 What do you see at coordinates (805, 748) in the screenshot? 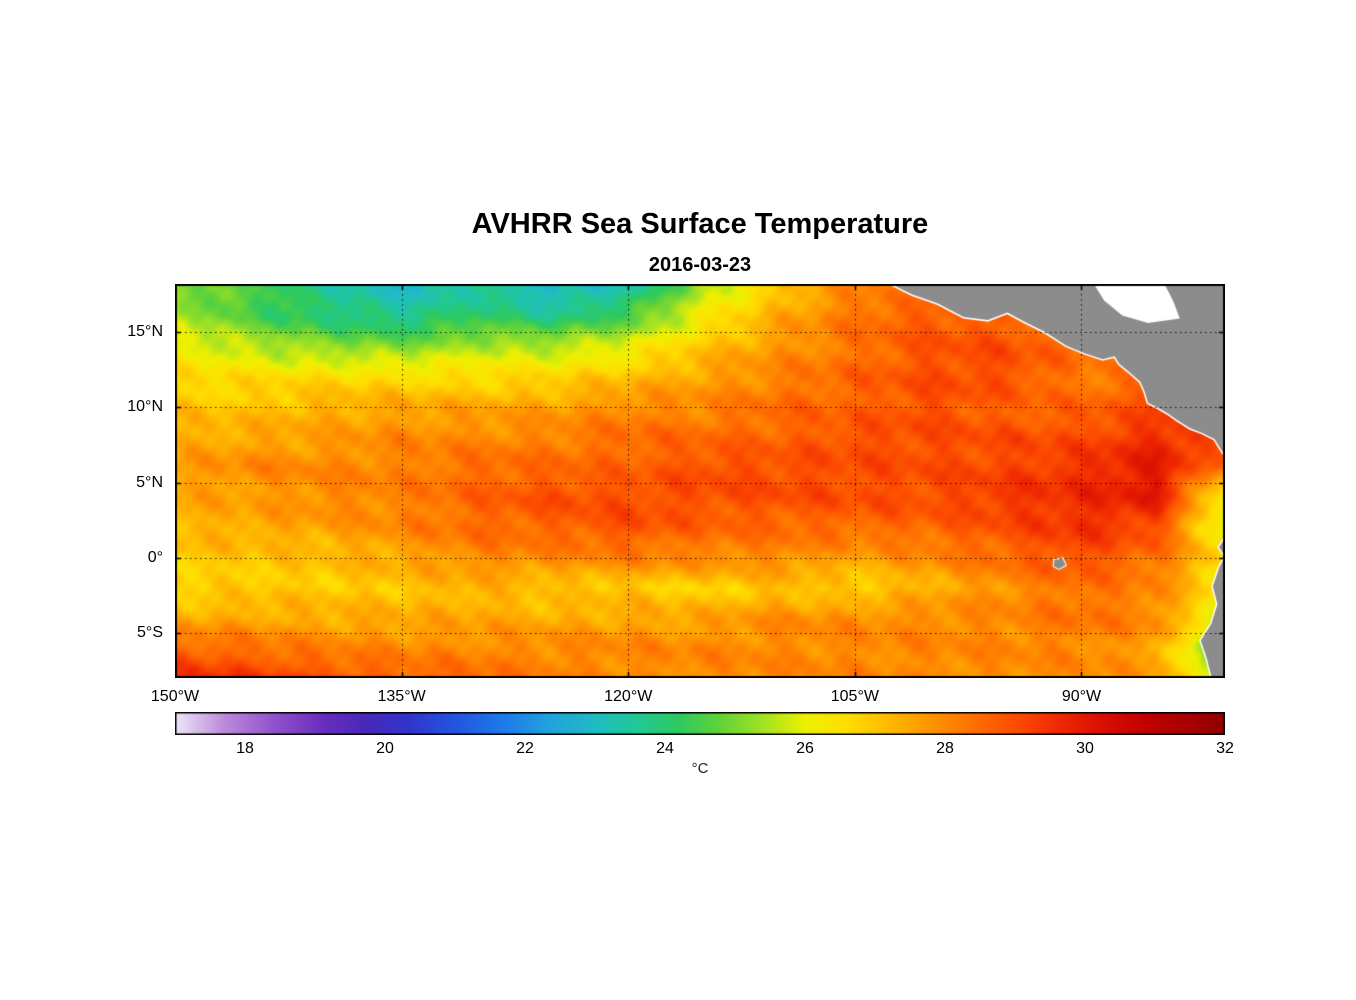
I see `colorbar-tick-label: 26` at bounding box center [805, 748].